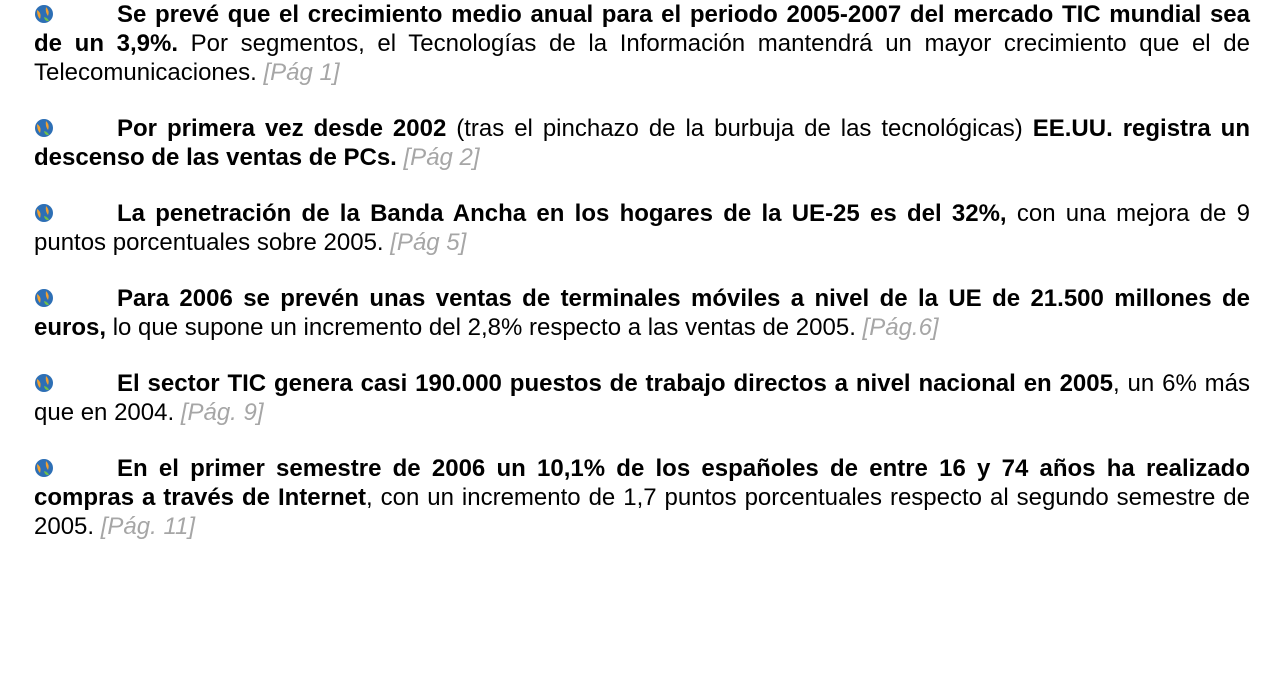 The height and width of the screenshot is (676, 1272). Describe the element at coordinates (441, 157) in the screenshot. I see `page-ref: [Pág 2]` at that location.